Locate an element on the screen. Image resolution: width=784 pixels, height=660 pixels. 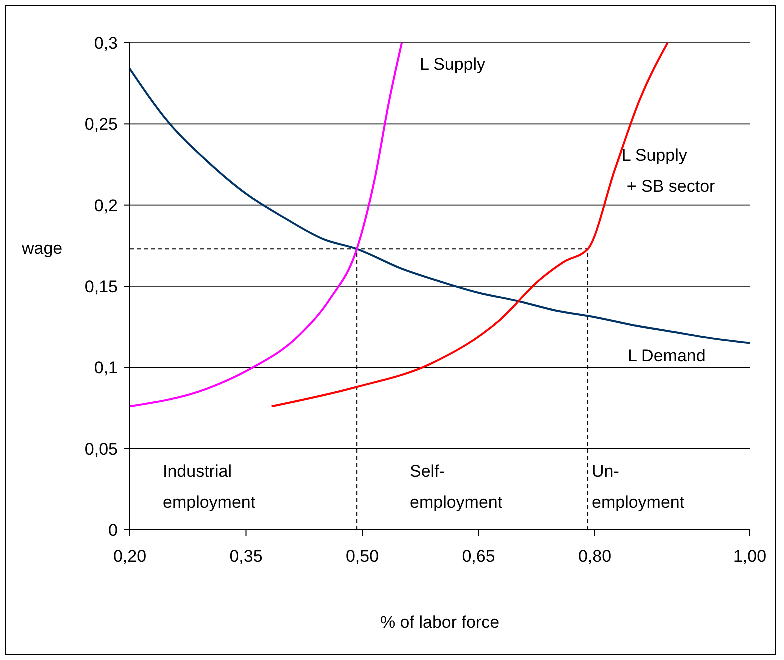
series-label: L Supply + SB sector is located at coordinates (669, 171).